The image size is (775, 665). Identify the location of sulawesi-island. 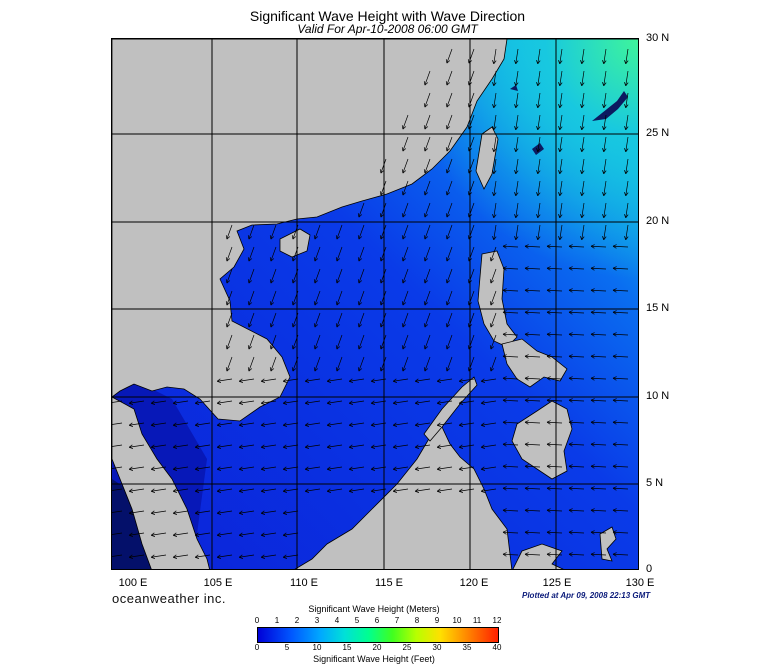
(538, 556).